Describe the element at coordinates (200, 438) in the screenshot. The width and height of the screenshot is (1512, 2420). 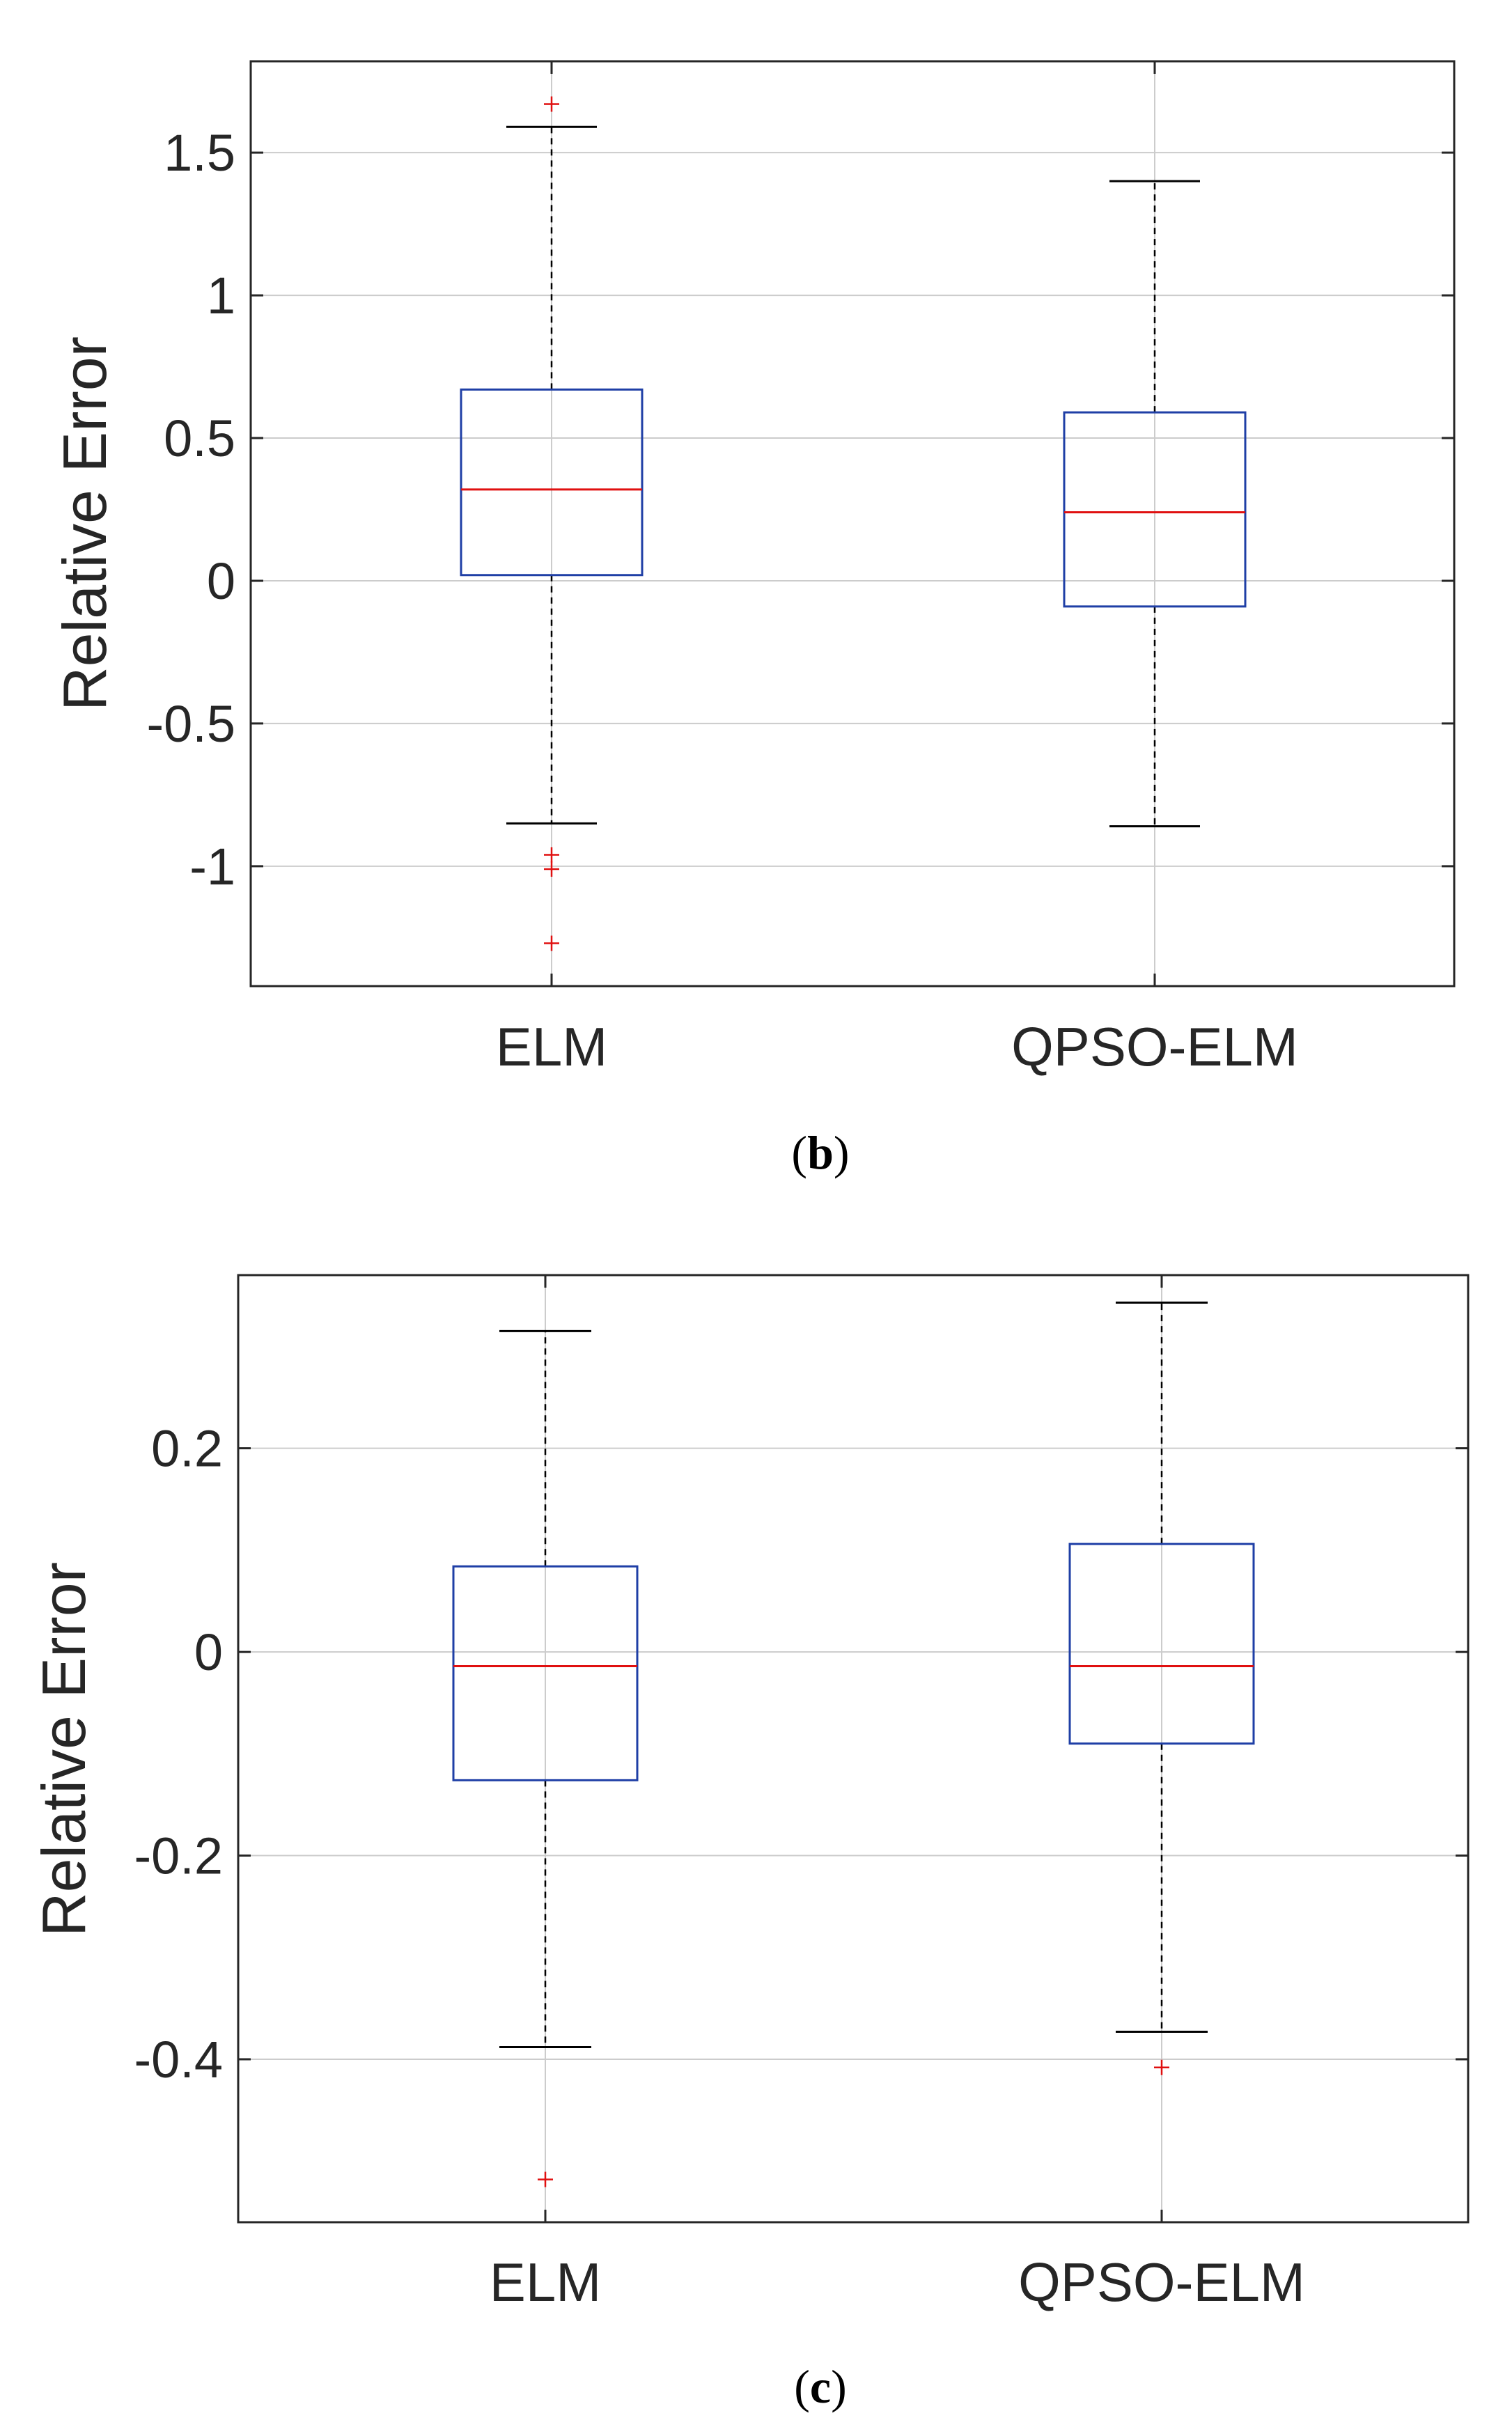
I see `ytick-label: 0.5` at that location.